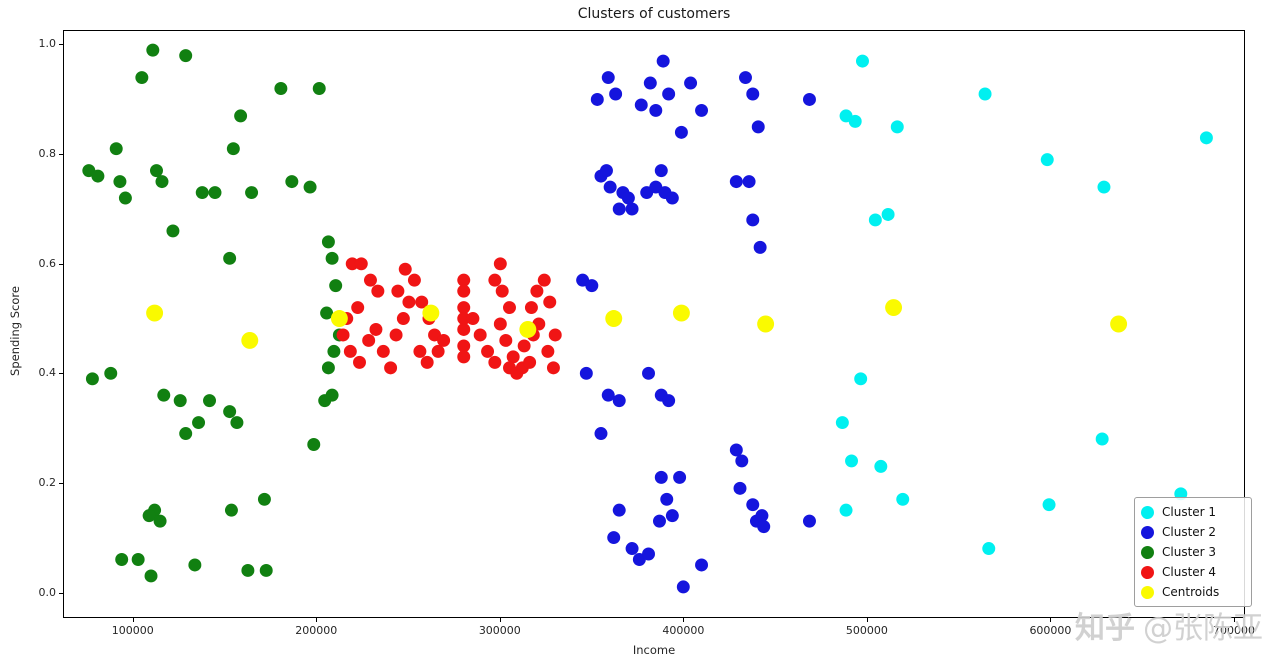 The width and height of the screenshot is (1269, 668). Describe the element at coordinates (1050, 630) in the screenshot. I see `x-tick-label: 600000` at that location.